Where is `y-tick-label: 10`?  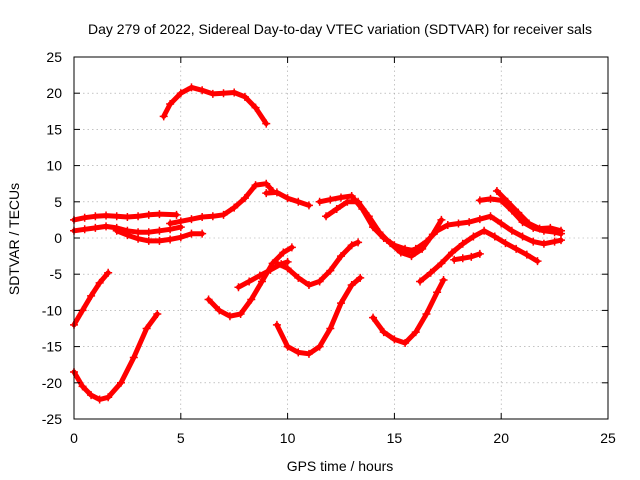 y-tick-label: 10 is located at coordinates (54, 166).